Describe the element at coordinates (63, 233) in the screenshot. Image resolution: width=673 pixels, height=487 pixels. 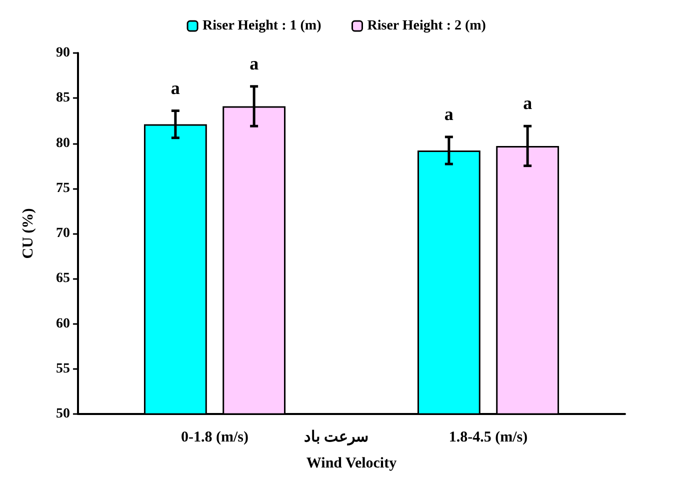
I see `y-tick-label: 70` at that location.